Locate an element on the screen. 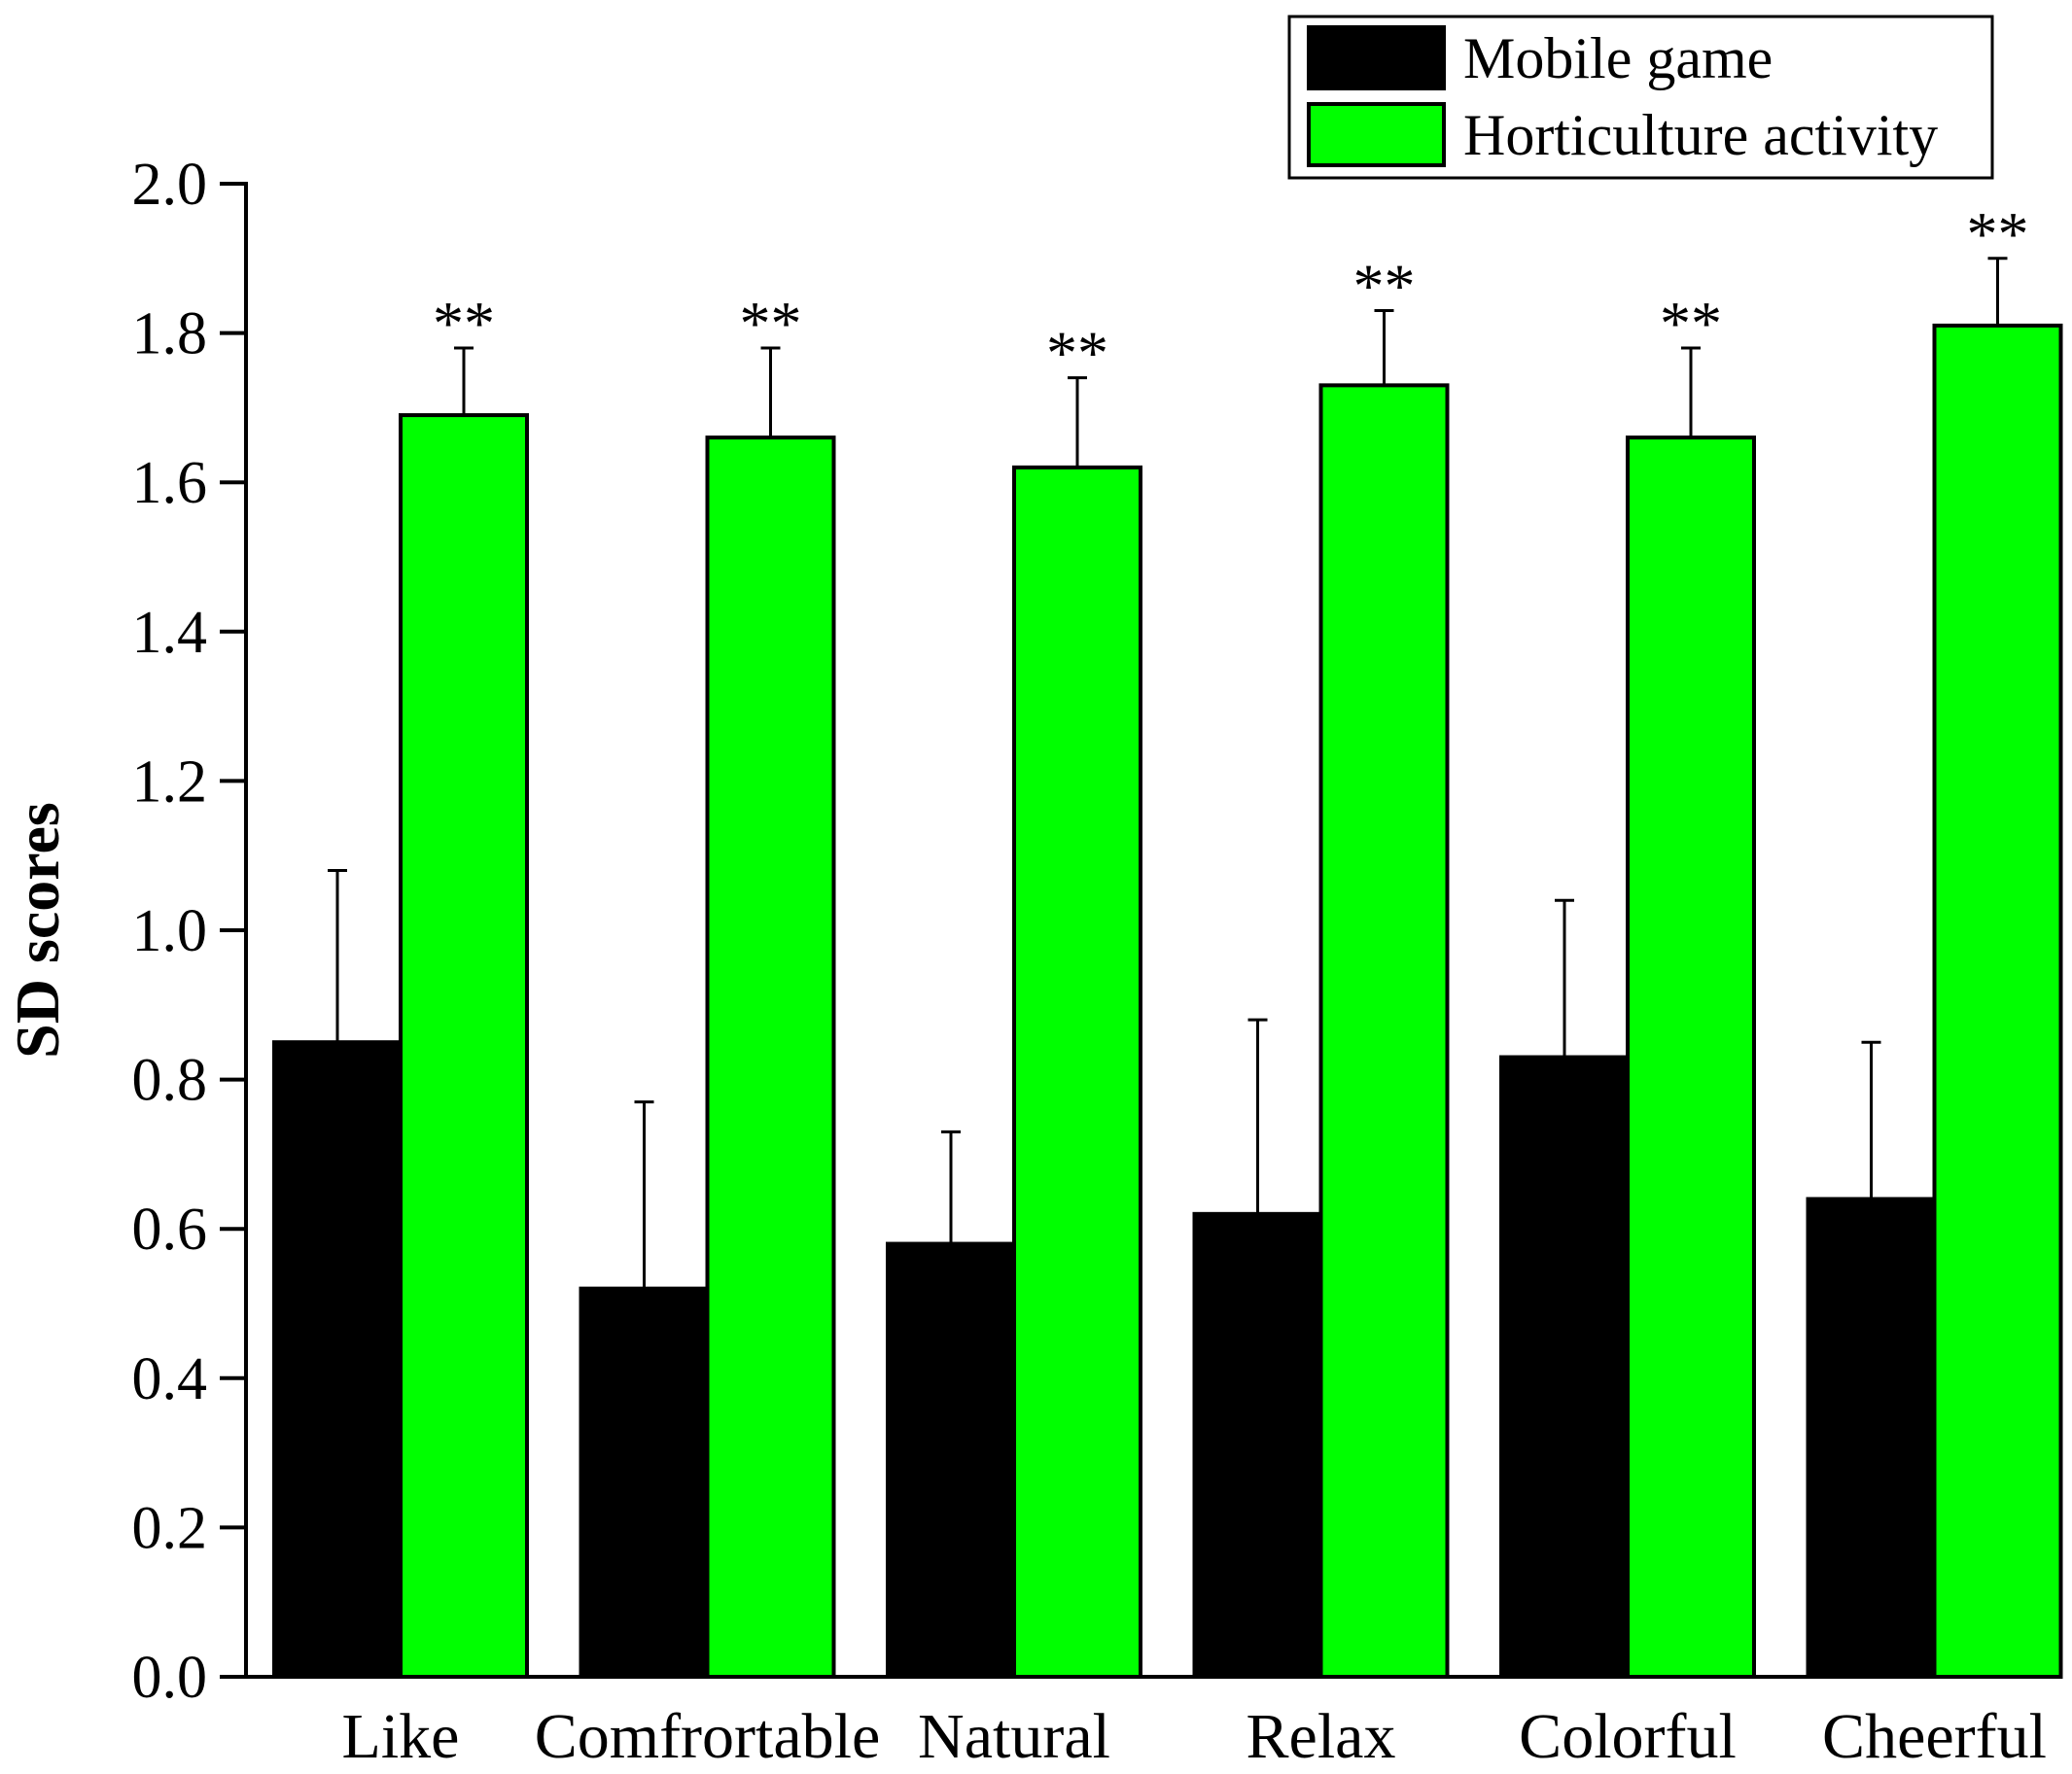  x-tick-label: Like is located at coordinates (401, 1735).